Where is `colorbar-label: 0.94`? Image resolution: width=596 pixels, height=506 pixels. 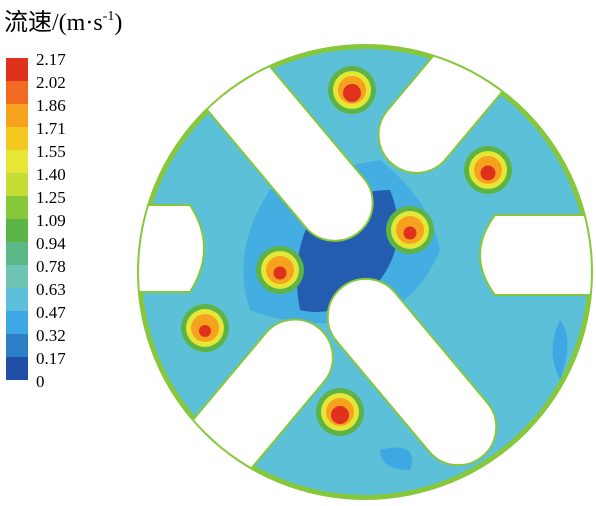
colorbar-label: 0.94 is located at coordinates (51, 243).